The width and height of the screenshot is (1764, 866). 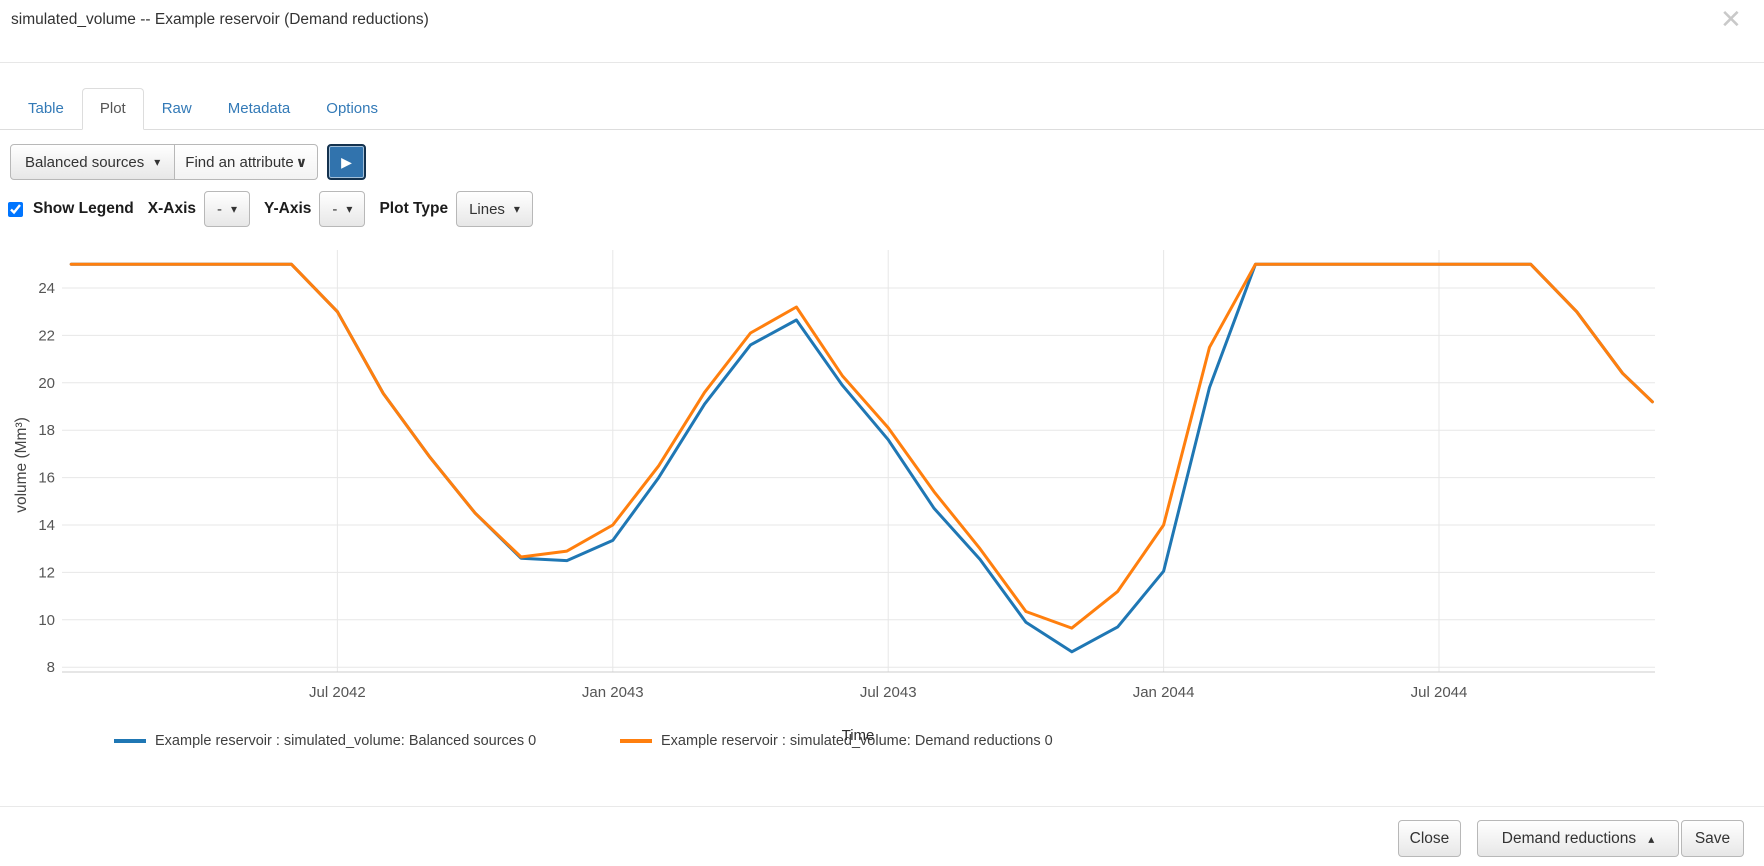 I want to click on close-button-label: Close, so click(x=1429, y=838).